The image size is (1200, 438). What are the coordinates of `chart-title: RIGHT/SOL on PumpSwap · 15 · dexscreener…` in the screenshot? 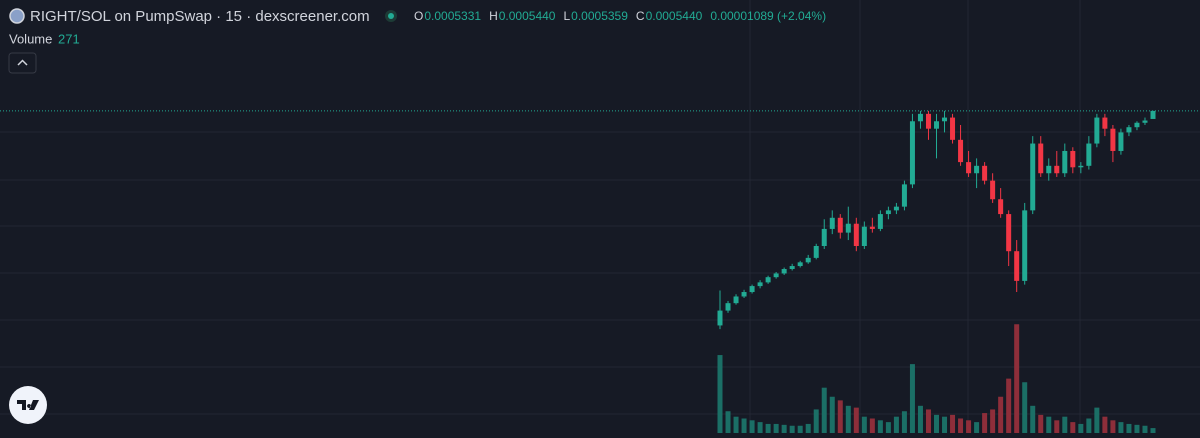 It's located at (200, 16).